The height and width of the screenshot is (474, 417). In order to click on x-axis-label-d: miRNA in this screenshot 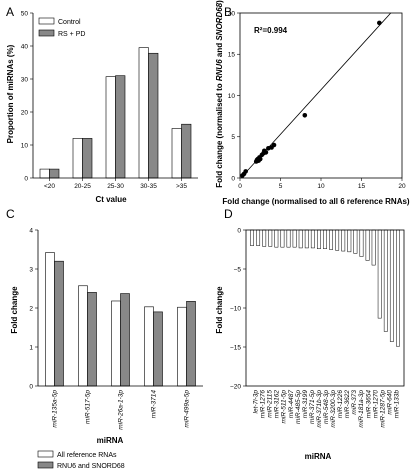, I will do `click(318, 456)`.